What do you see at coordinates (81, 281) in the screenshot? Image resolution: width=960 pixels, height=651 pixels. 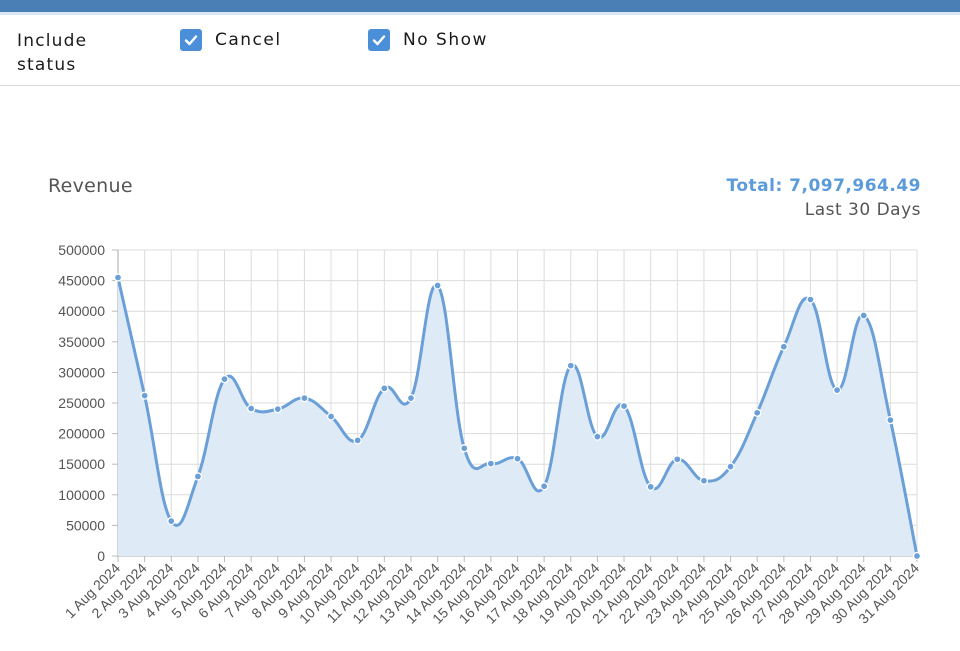 I see `y-tick-label: 450000` at bounding box center [81, 281].